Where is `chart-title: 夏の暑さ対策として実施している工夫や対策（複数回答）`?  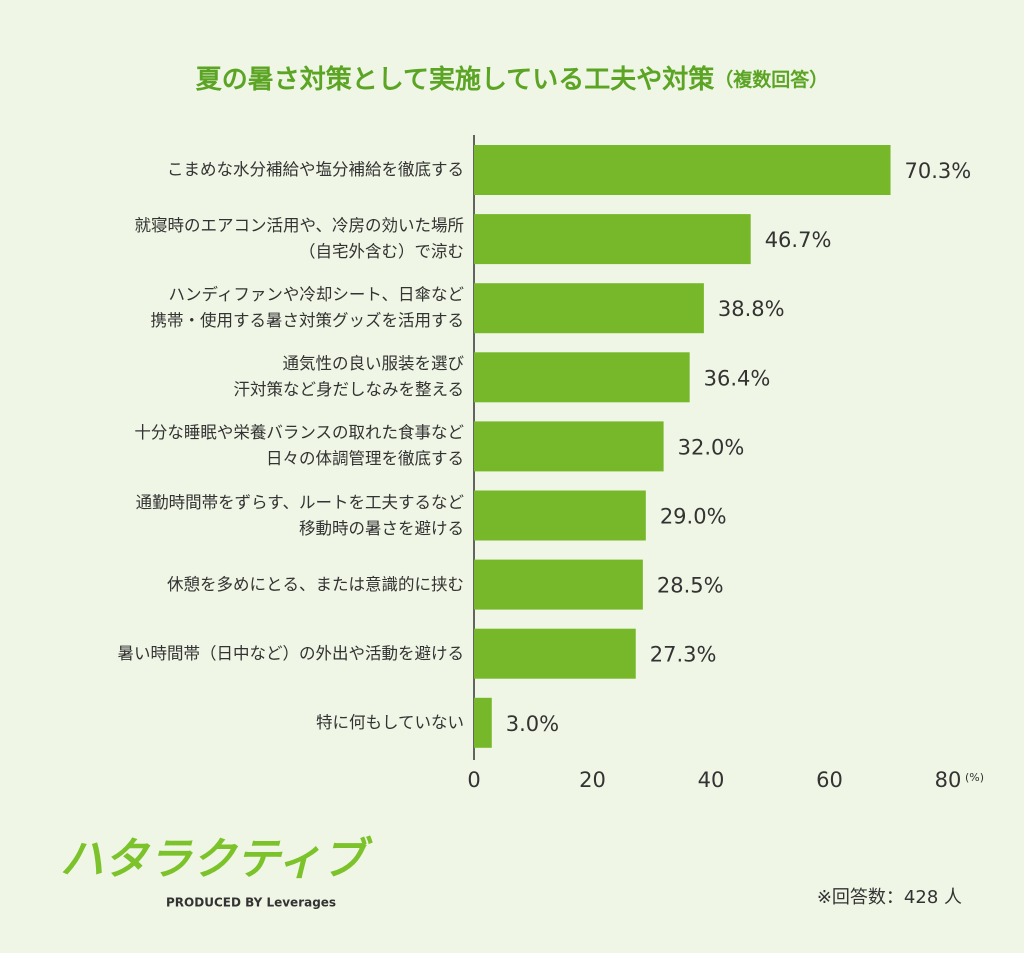
chart-title: 夏の暑さ対策として実施している工夫や対策（複数回答） is located at coordinates (512, 79).